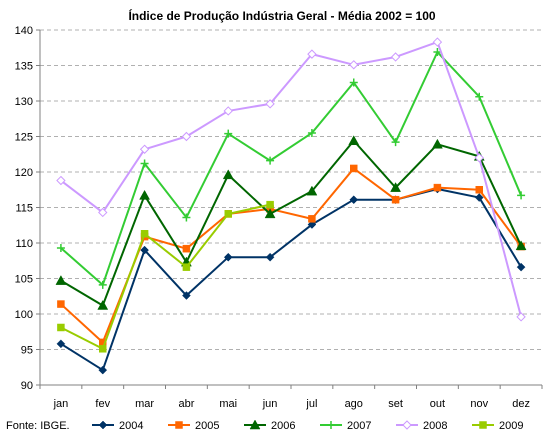 The width and height of the screenshot is (550, 440). I want to click on y-tick-label-125: 125, so click(24, 138).